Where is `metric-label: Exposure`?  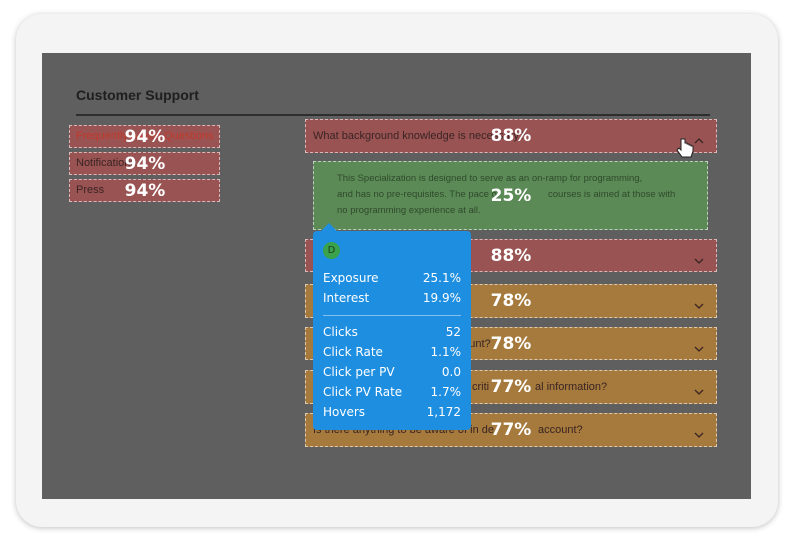
metric-label: Exposure is located at coordinates (351, 278).